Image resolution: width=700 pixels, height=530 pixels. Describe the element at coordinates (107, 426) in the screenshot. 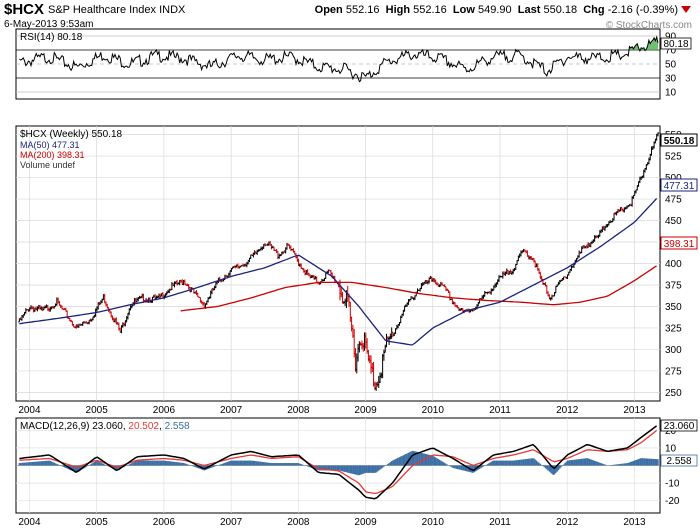

I see `macd-legend-value: 23.060` at that location.